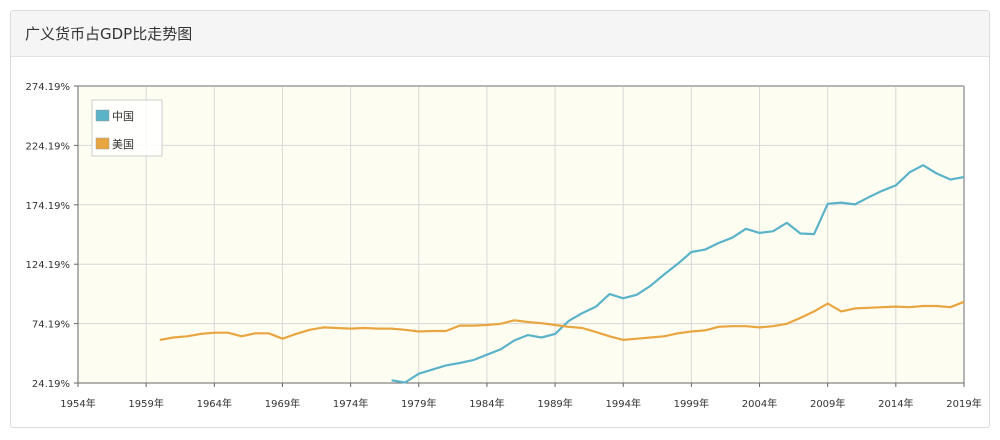  Describe the element at coordinates (48, 265) in the screenshot. I see `y-tick-label: 124.19%` at that location.